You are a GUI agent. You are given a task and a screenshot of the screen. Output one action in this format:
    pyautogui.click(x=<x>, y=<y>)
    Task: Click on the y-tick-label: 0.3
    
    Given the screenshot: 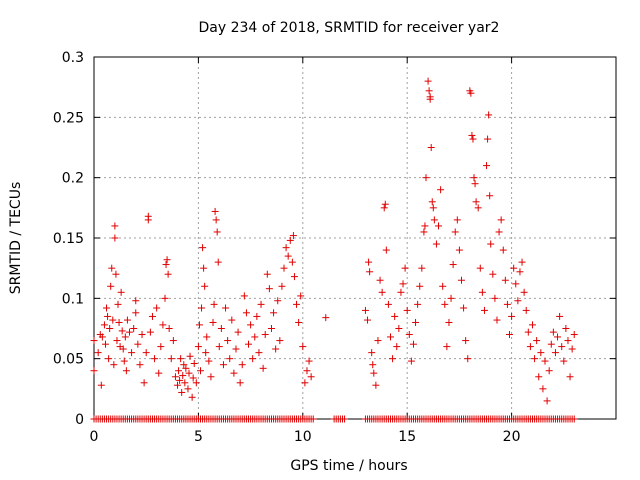 What is the action you would take?
    pyautogui.click(x=73, y=58)
    